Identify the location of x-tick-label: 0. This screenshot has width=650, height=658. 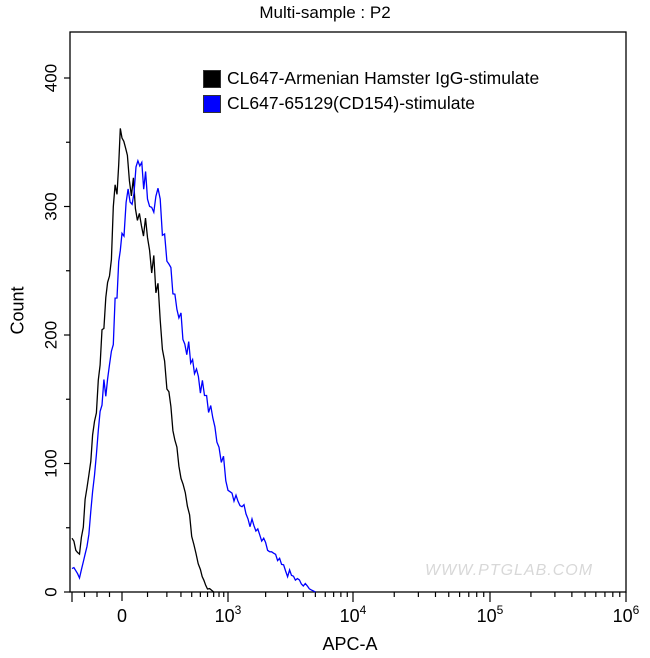
(122, 616).